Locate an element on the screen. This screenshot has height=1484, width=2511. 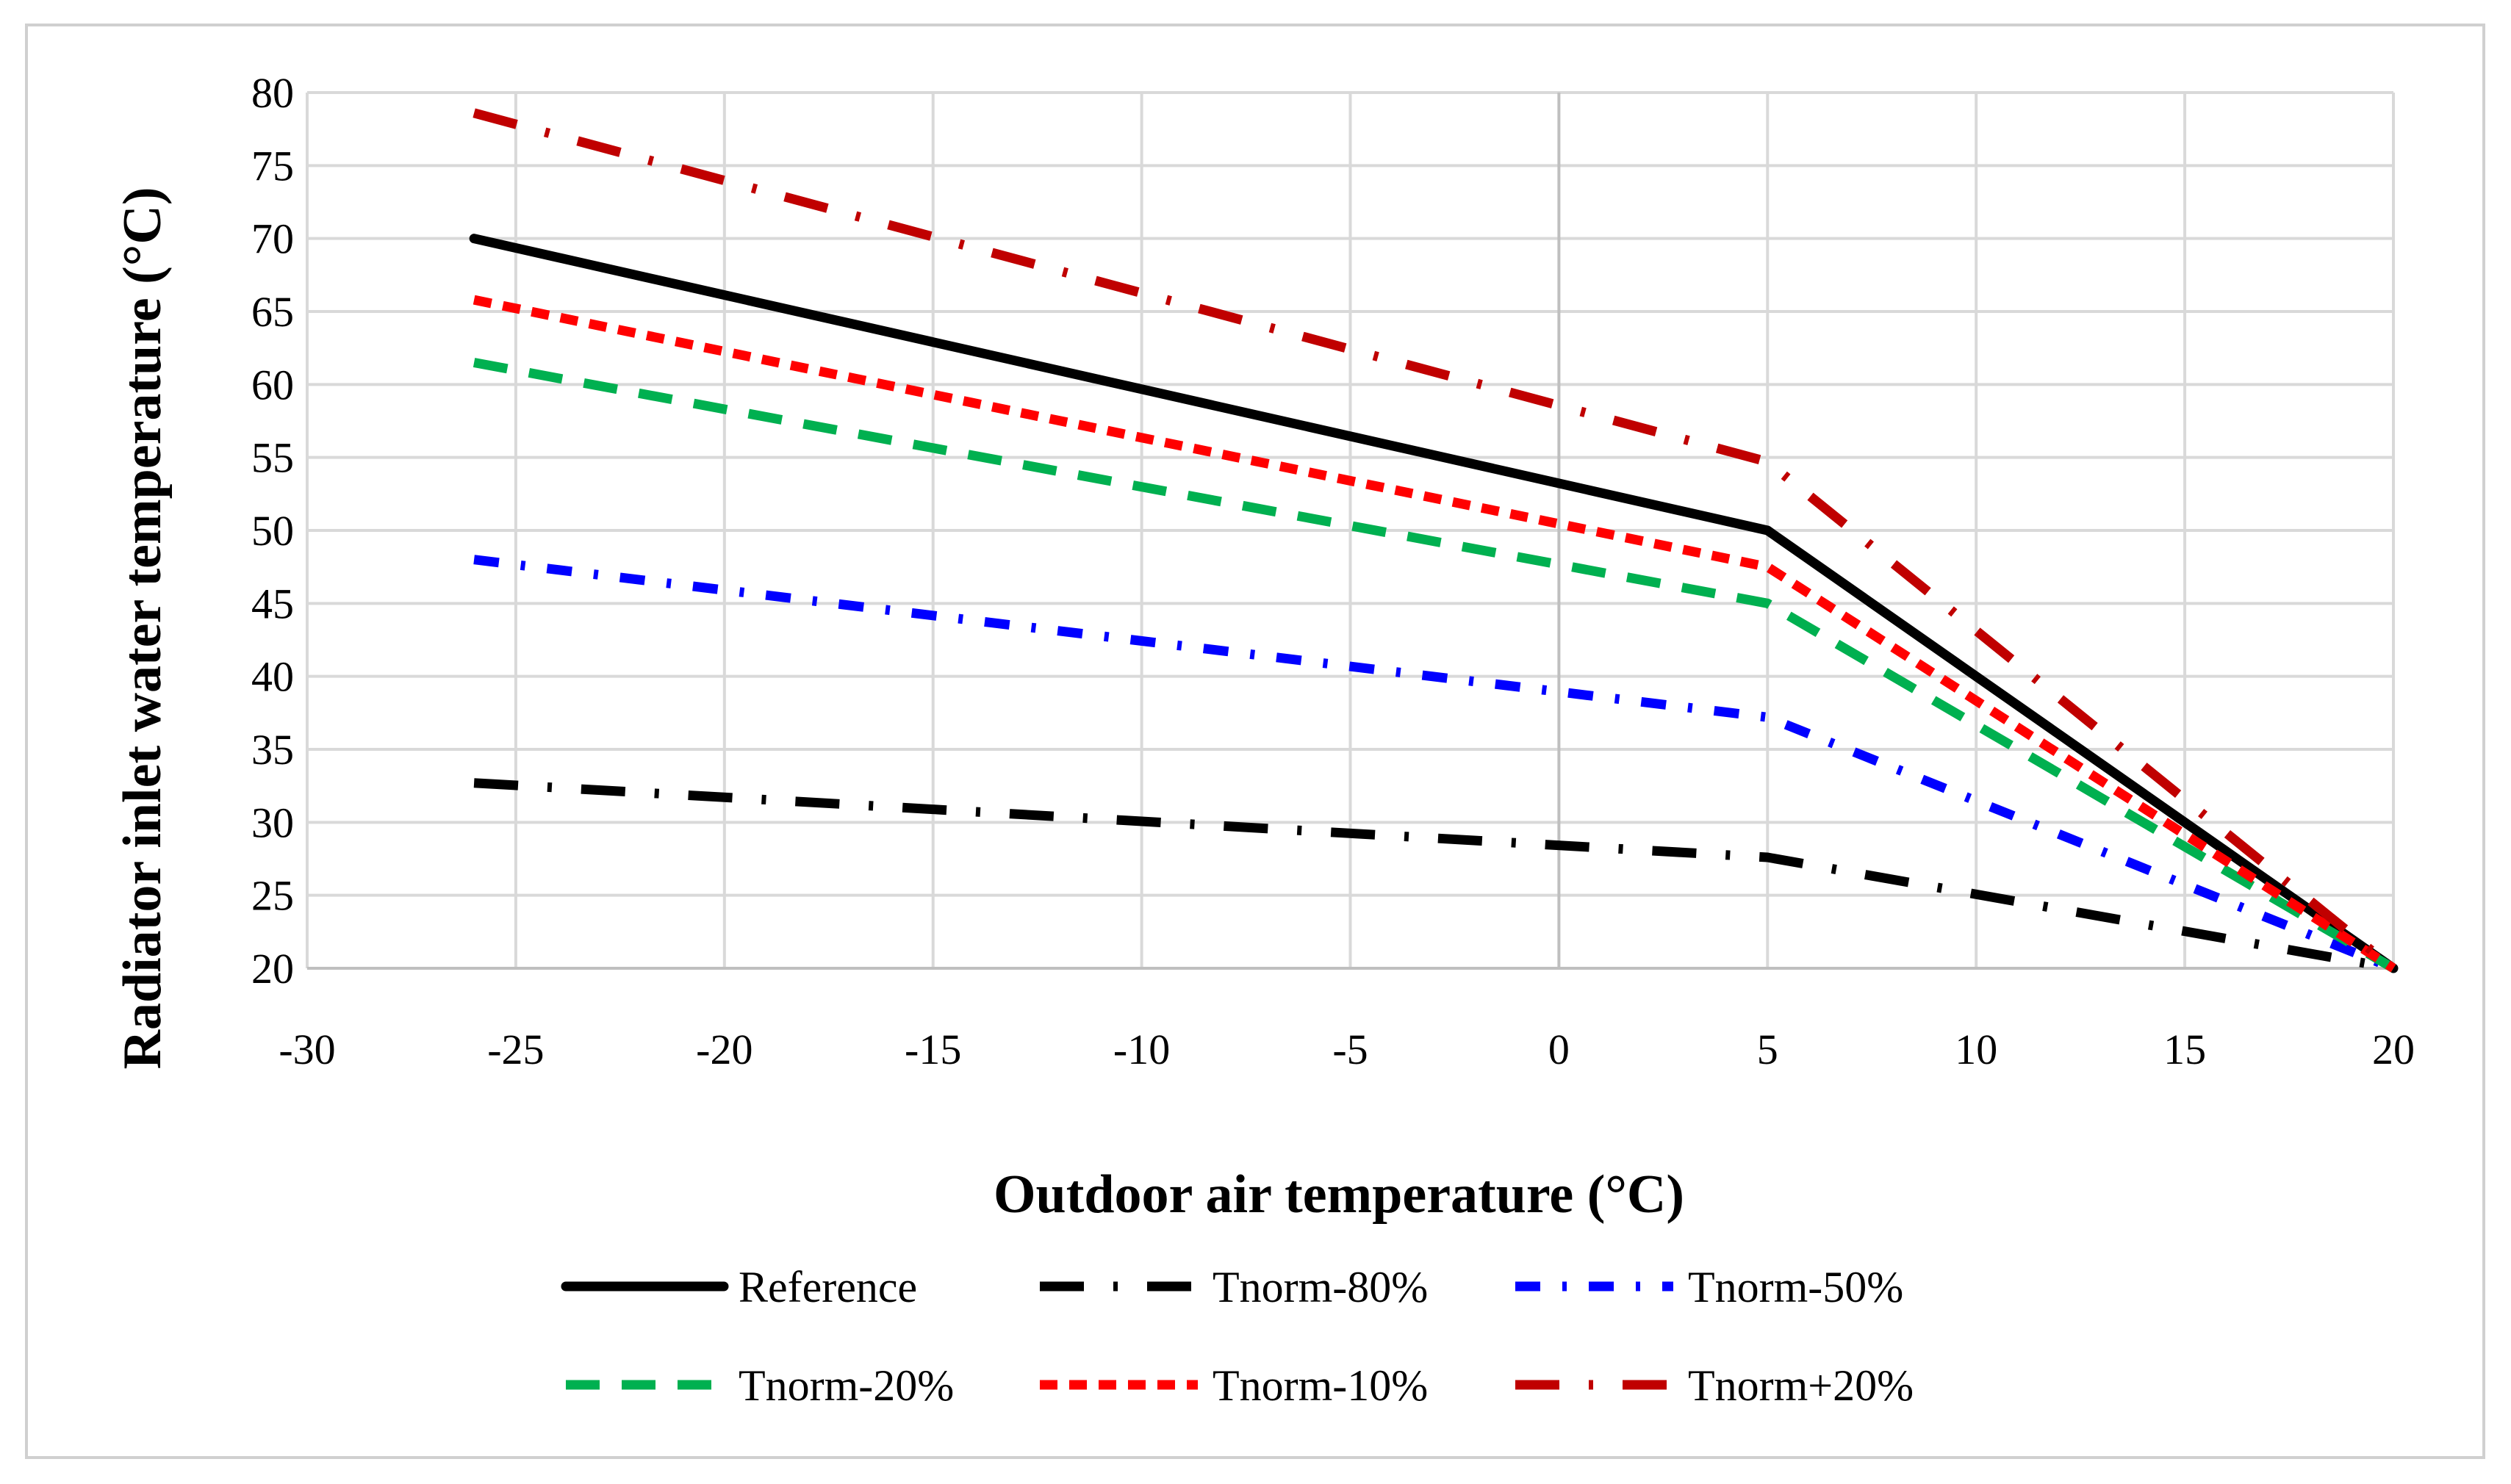
legend-label-tnorm-10pct: Tnorm-10% is located at coordinates (1320, 1385).